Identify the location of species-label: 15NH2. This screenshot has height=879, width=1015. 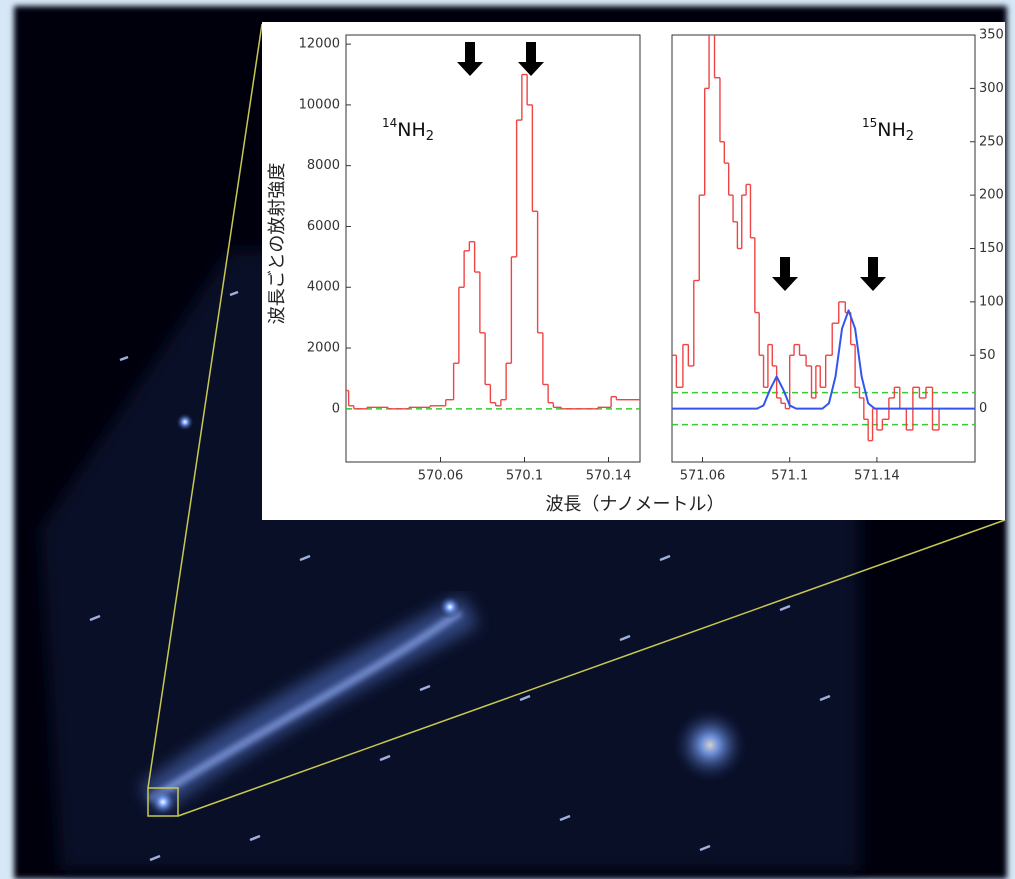
(888, 130).